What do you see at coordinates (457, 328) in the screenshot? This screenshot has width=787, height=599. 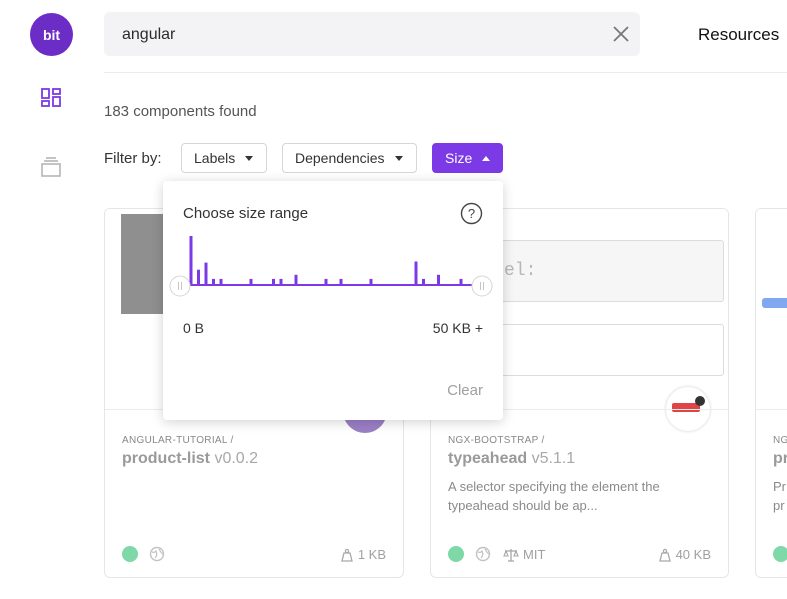 I see `range-max-label: 50 KB +` at bounding box center [457, 328].